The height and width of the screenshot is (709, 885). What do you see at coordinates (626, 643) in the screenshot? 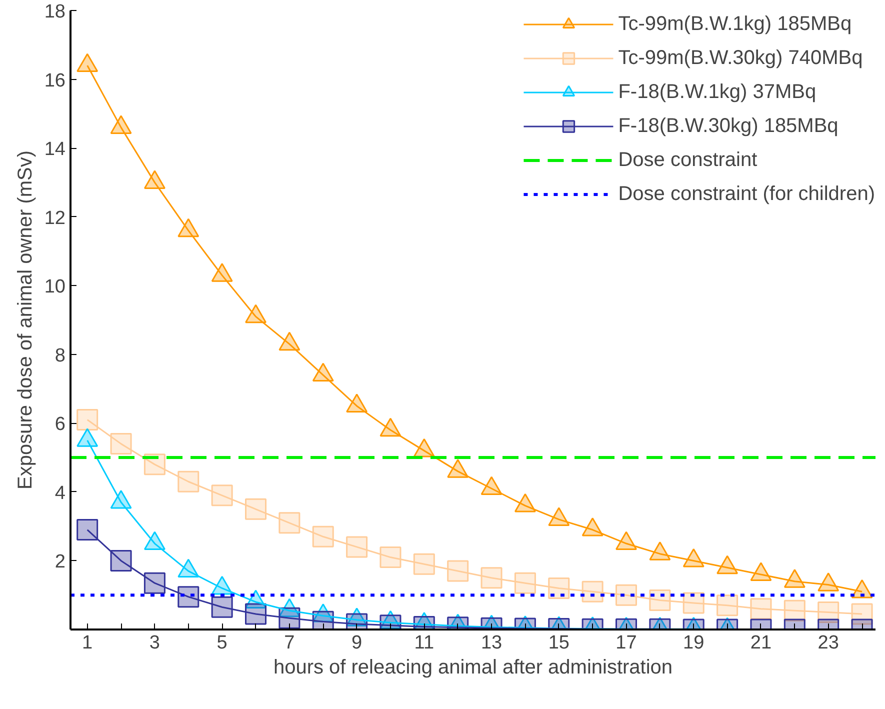
I see `x-tick-label: 17` at bounding box center [626, 643].